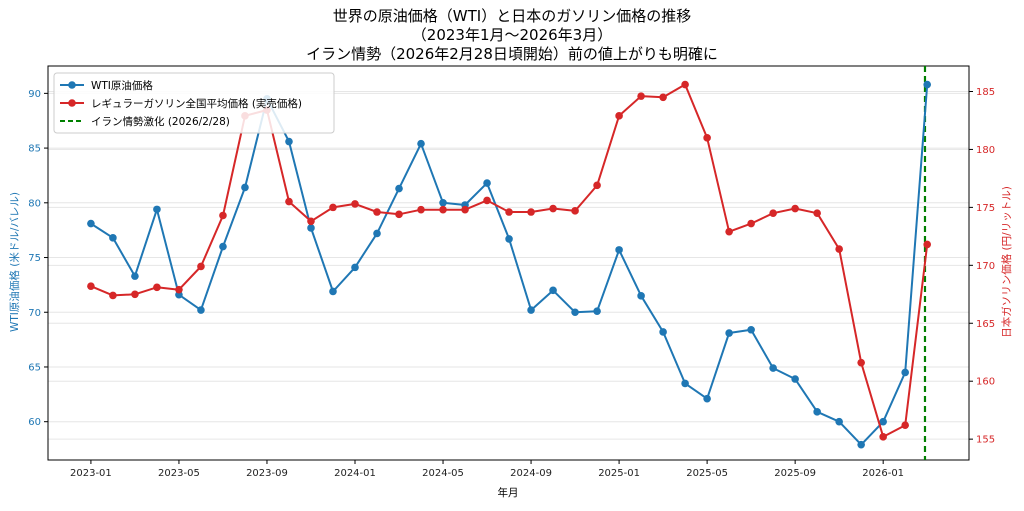 This screenshot has height=511, width=1024. What do you see at coordinates (34, 367) in the screenshot?
I see `y-left-tick-label: 65` at bounding box center [34, 367].